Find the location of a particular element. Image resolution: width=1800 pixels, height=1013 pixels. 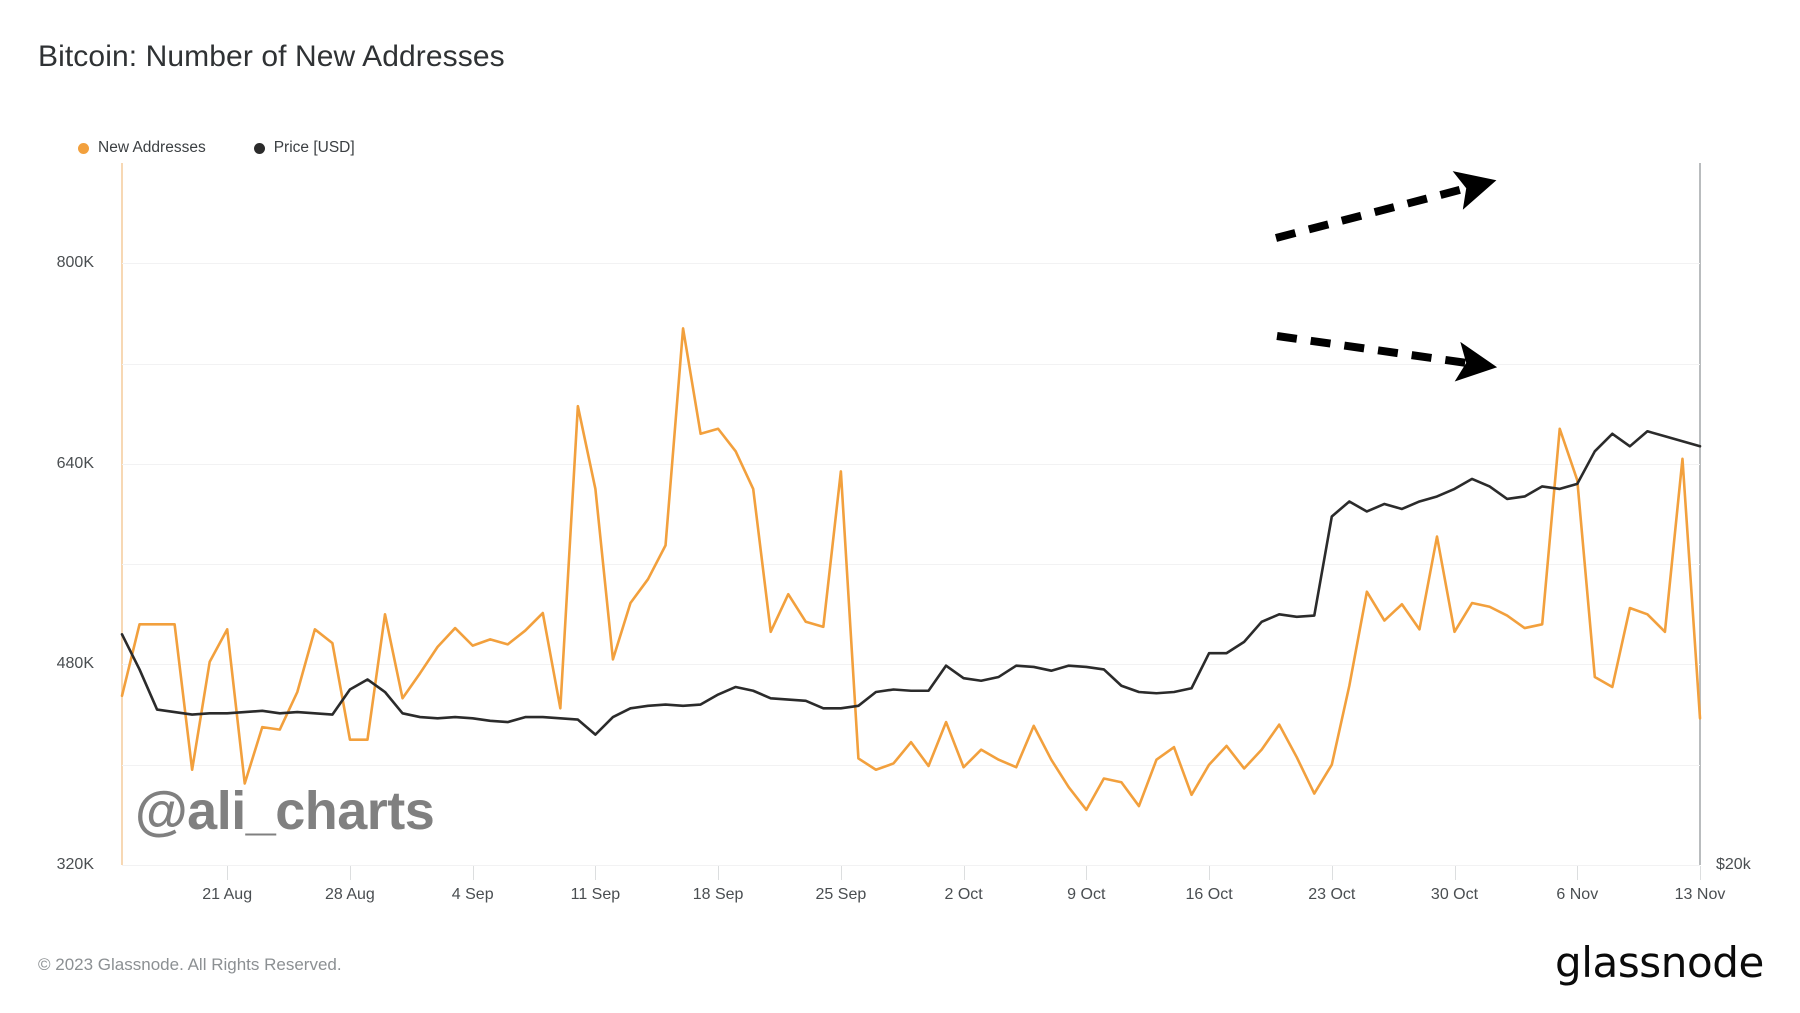

glassnode-logo: glassnode is located at coordinates (1659, 962).